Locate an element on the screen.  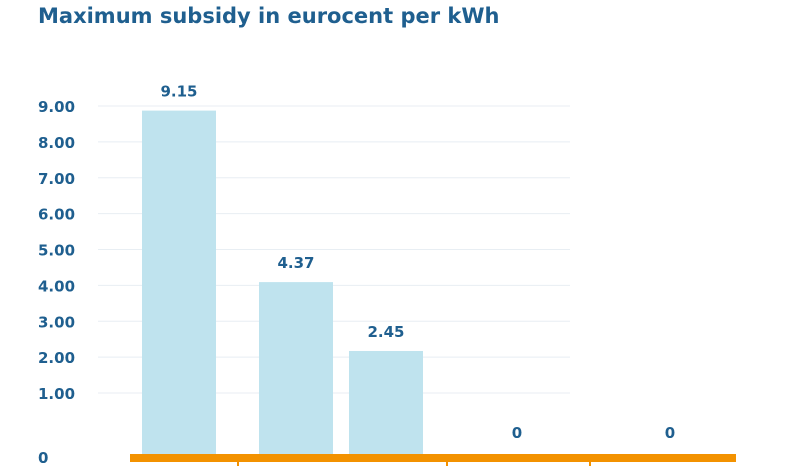
y-tick-label: 6.00 is located at coordinates (56, 215).